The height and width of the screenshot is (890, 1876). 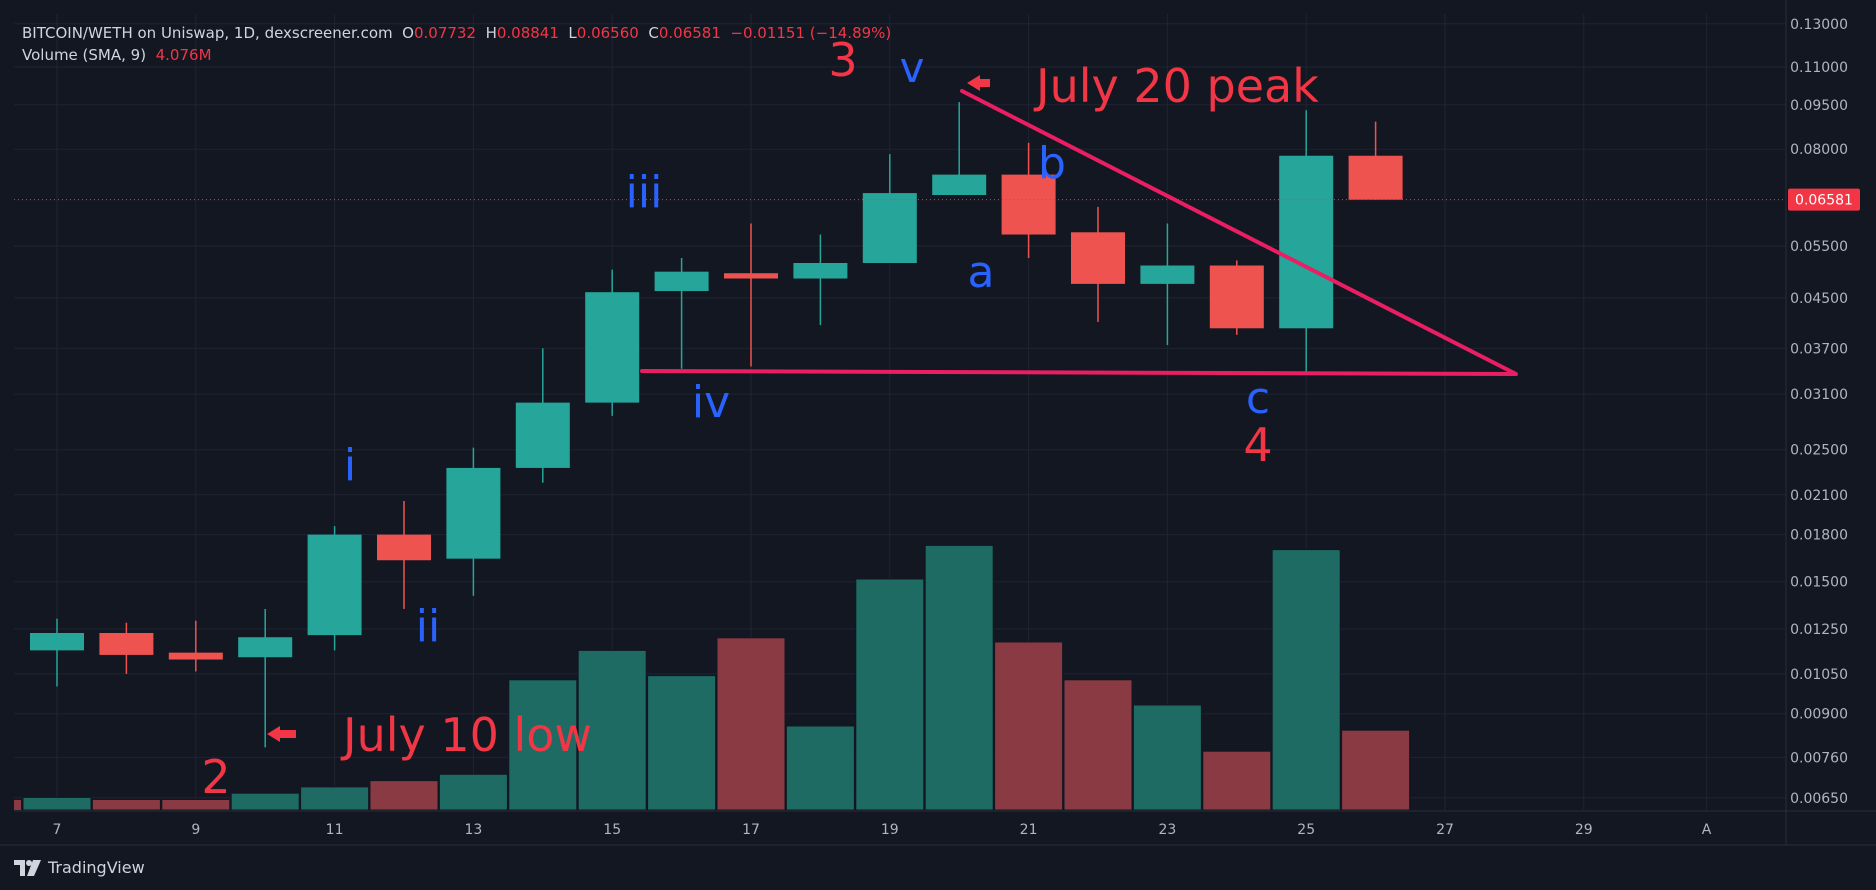 I want to click on change-value: −0.01151 (−14.89%), so click(x=811, y=33).